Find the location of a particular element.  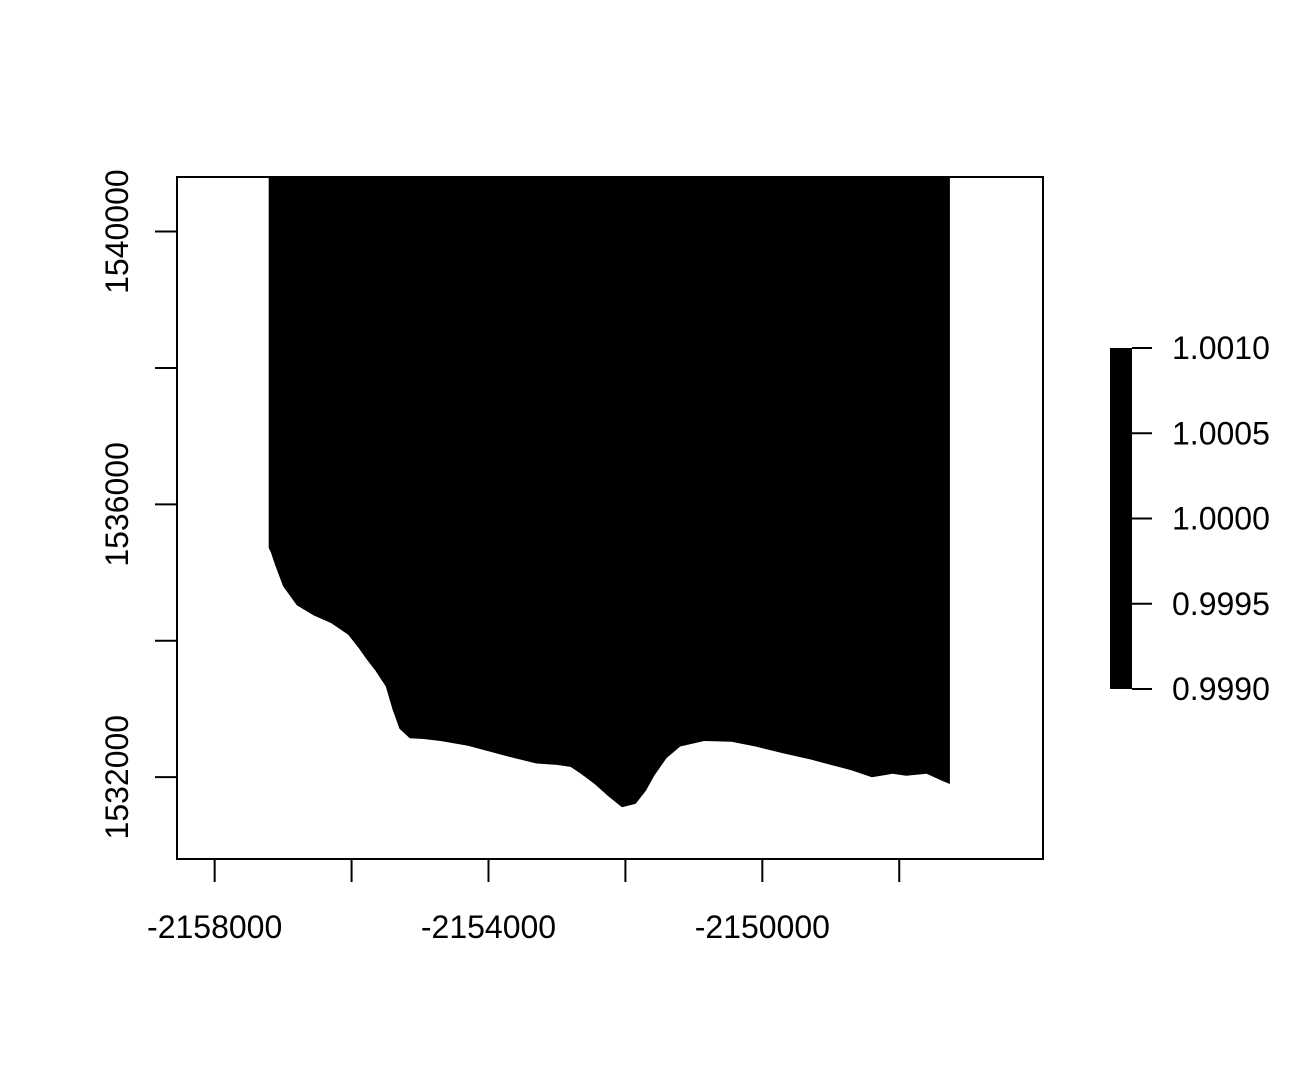

y-tick-label: 1536000 is located at coordinates (117, 504).